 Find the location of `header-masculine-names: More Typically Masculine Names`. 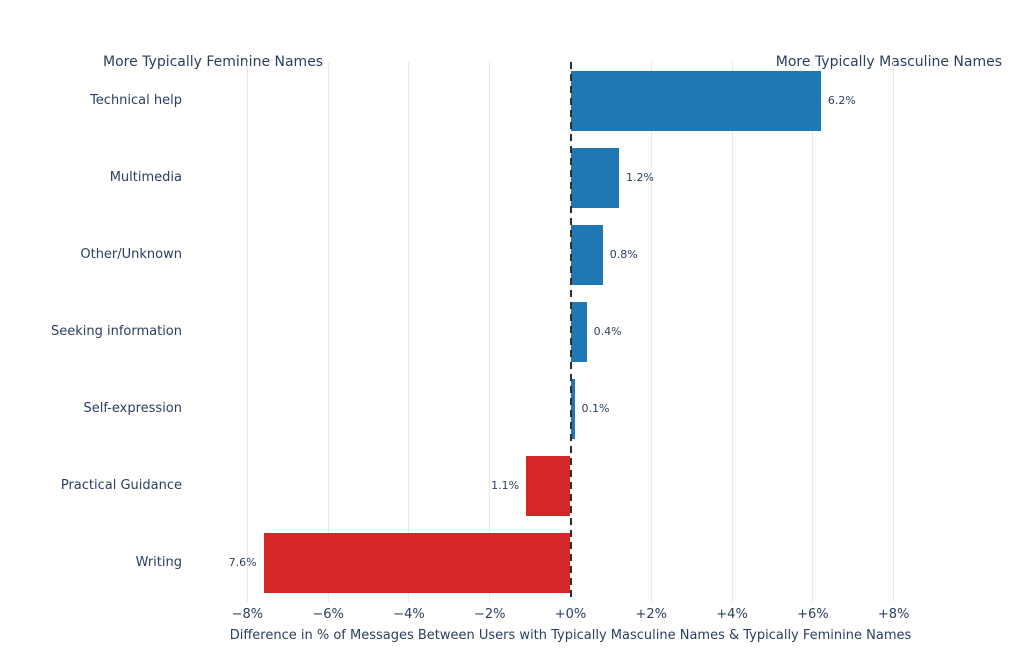

header-masculine-names: More Typically Masculine Names is located at coordinates (888, 62).